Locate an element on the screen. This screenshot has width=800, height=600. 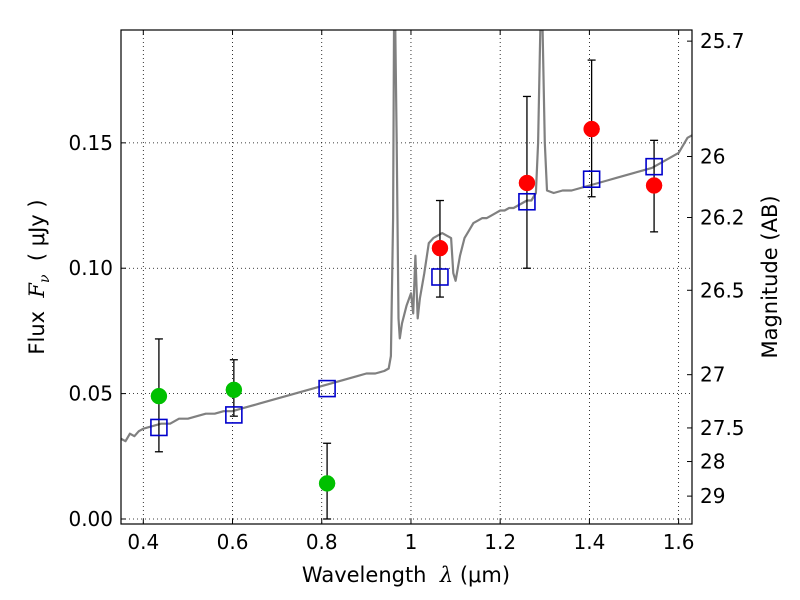
y2-tick-label: 25.7 is located at coordinates (722, 41).